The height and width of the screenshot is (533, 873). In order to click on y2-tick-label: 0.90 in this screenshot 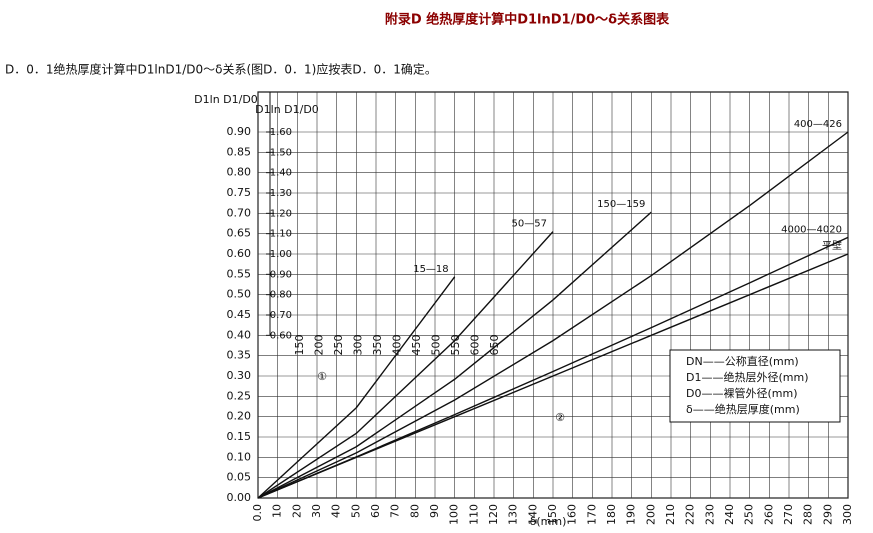, I will do `click(281, 274)`.